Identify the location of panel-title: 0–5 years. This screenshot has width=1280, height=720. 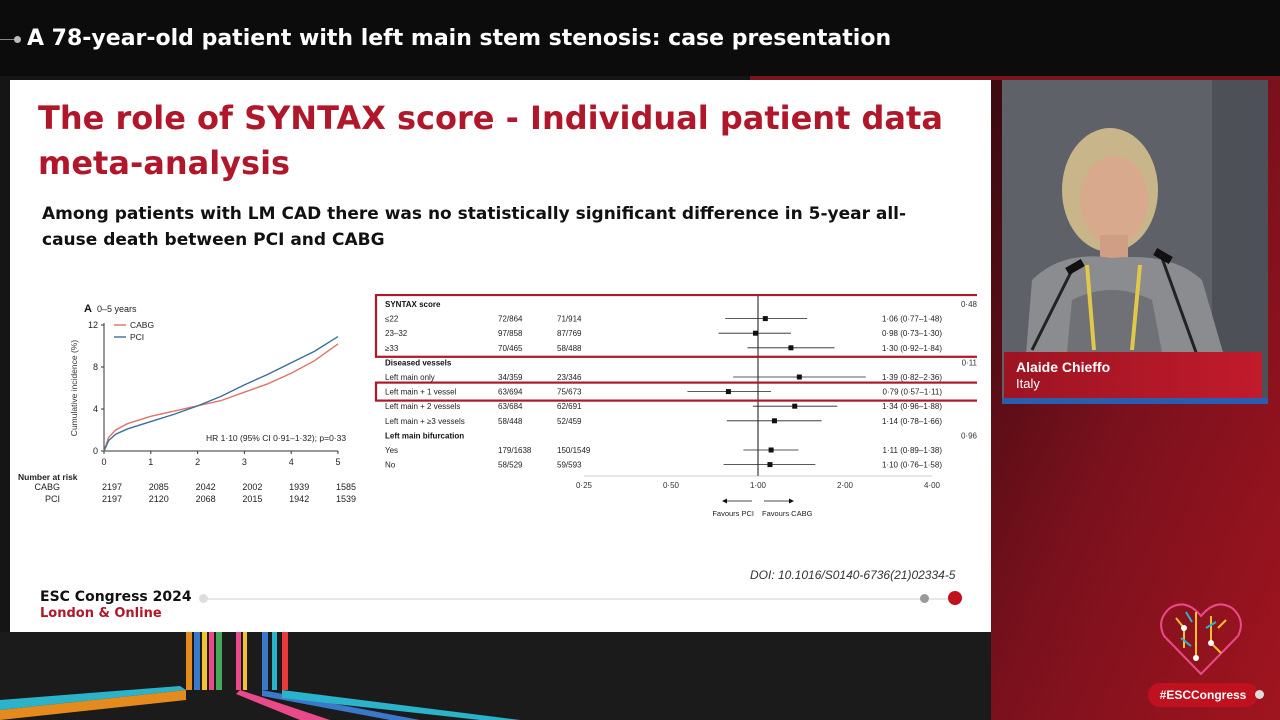
(117, 309).